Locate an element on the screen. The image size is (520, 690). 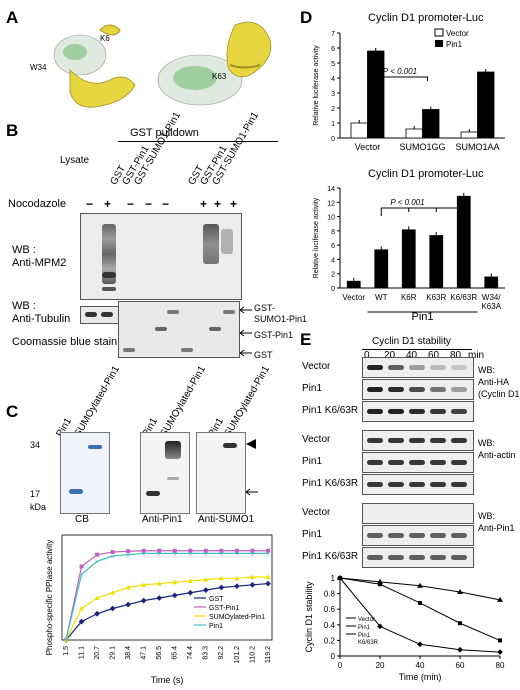
mw-34: 34 is located at coordinates (35, 445).